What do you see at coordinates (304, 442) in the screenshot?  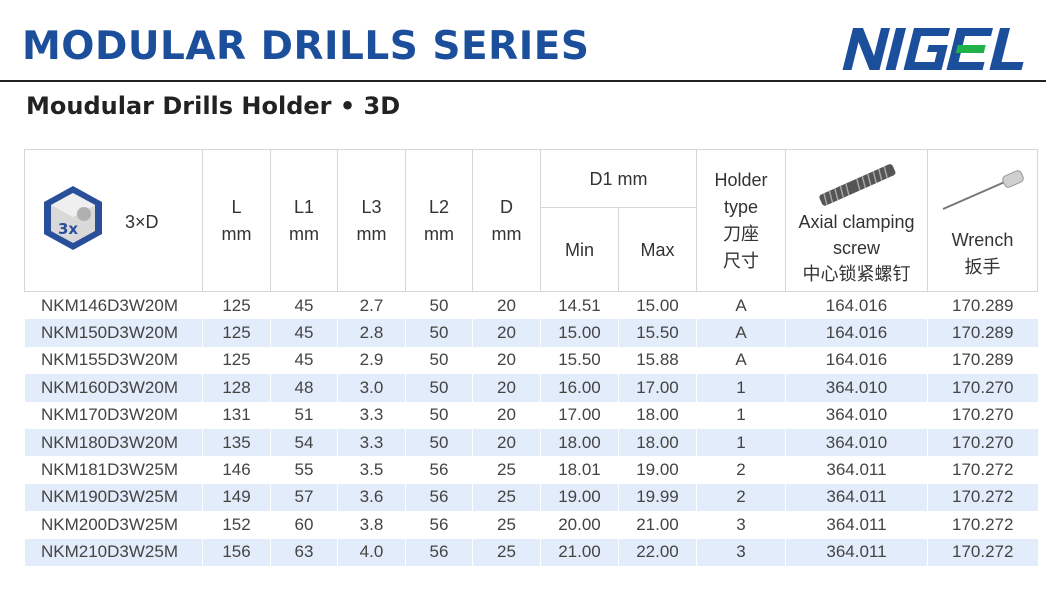 I see `cell-L1: 54` at bounding box center [304, 442].